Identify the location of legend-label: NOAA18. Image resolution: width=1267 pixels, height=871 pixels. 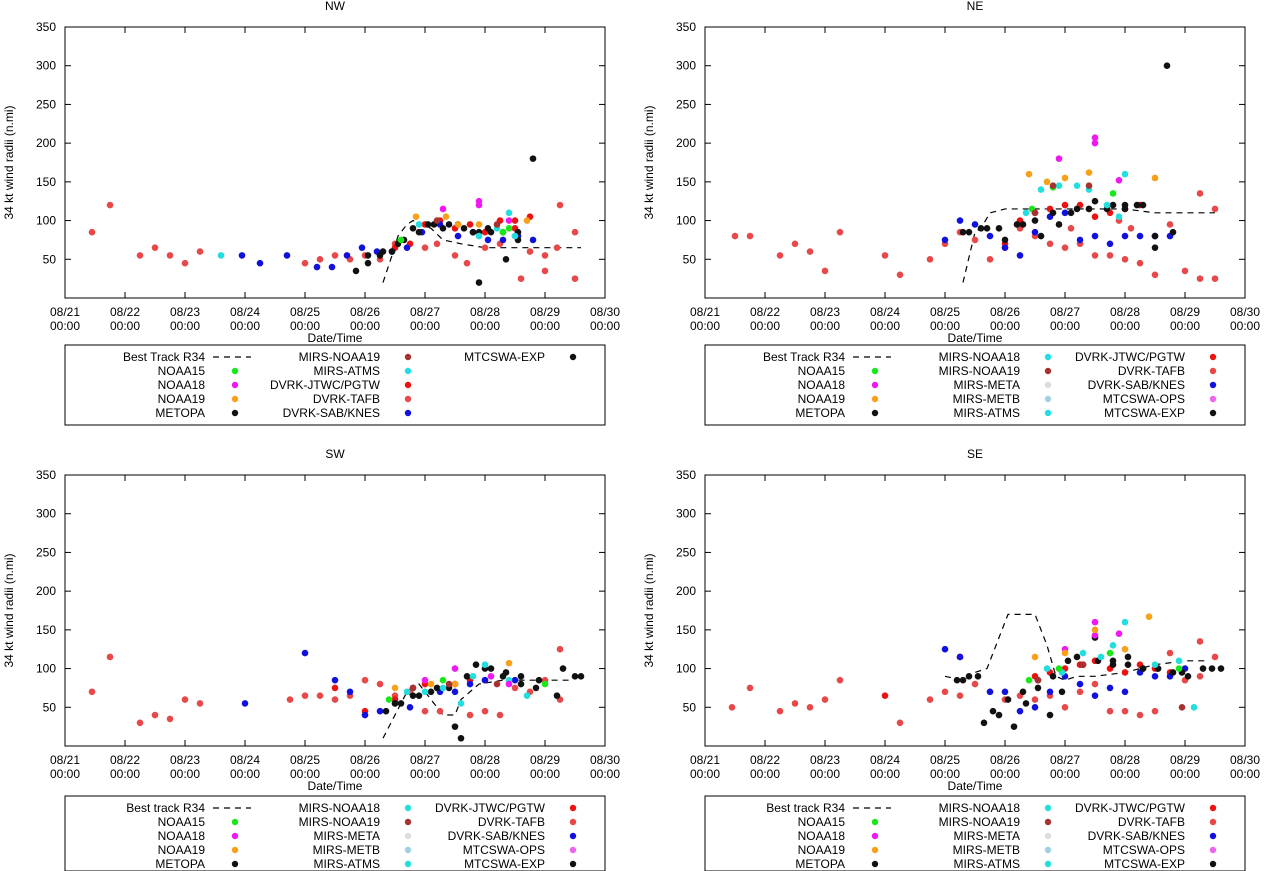
(822, 836).